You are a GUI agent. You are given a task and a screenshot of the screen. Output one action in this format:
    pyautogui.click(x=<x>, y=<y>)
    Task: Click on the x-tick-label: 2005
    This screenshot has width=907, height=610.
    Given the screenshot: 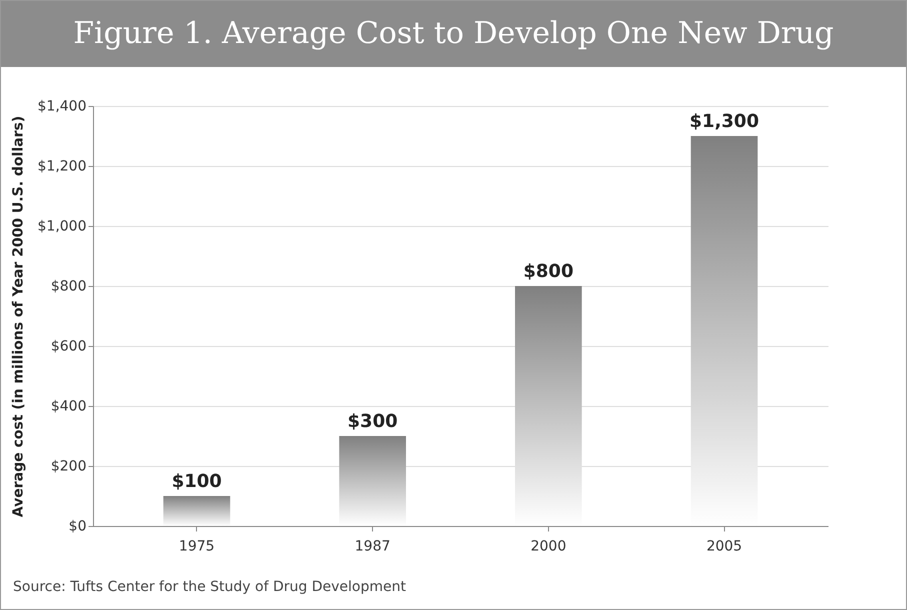 What is the action you would take?
    pyautogui.click(x=724, y=546)
    